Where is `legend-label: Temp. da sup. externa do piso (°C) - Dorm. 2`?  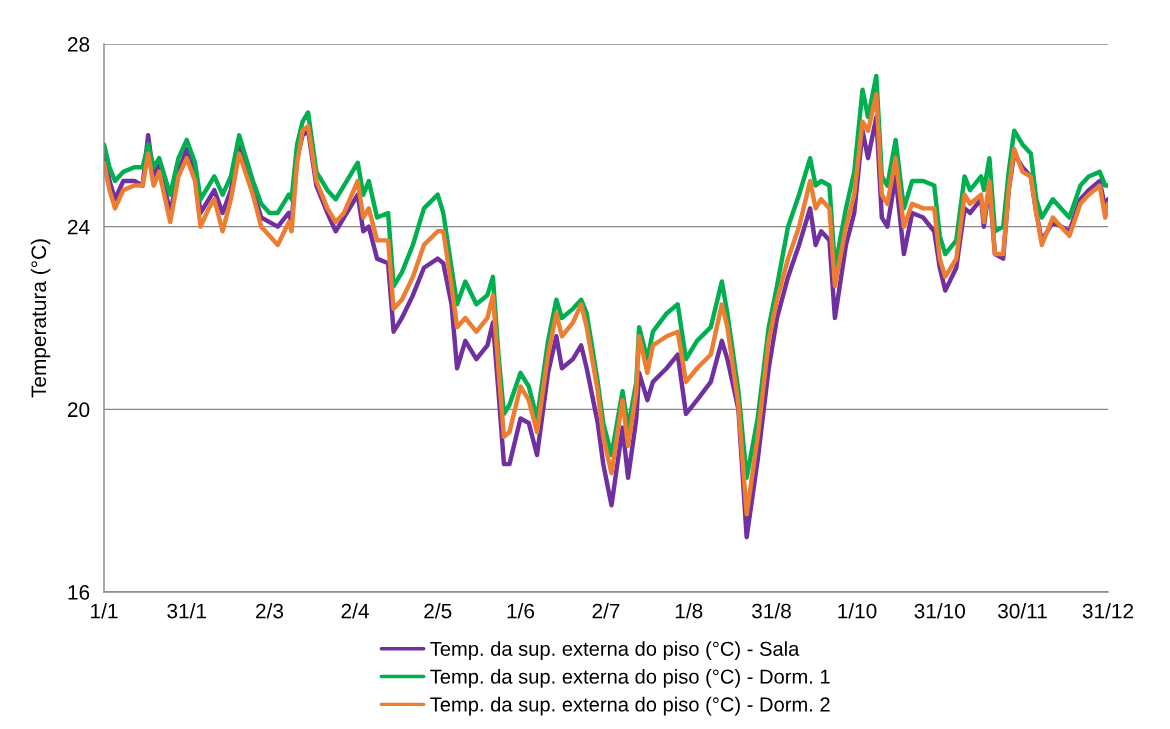 legend-label: Temp. da sup. externa do piso (°C) - Dorm. 2 is located at coordinates (630, 706).